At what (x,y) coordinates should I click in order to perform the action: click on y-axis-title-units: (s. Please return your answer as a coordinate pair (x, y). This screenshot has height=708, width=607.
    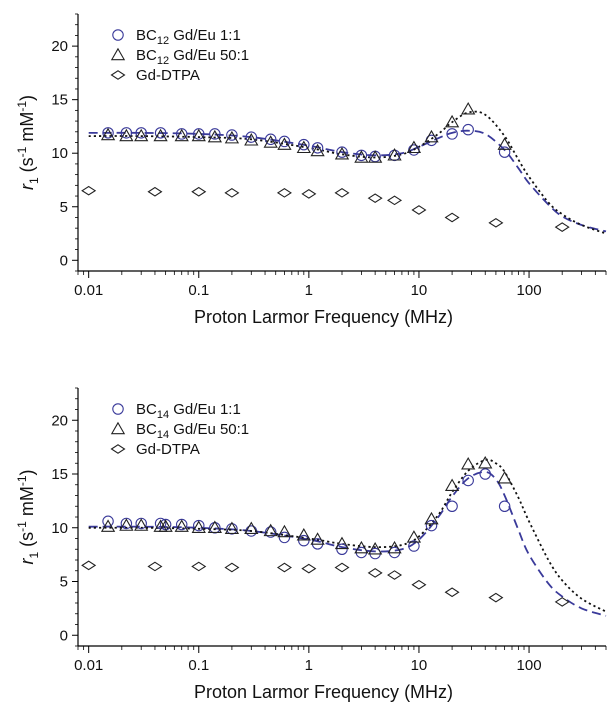
    Looking at the image, I should click on (27, 167).